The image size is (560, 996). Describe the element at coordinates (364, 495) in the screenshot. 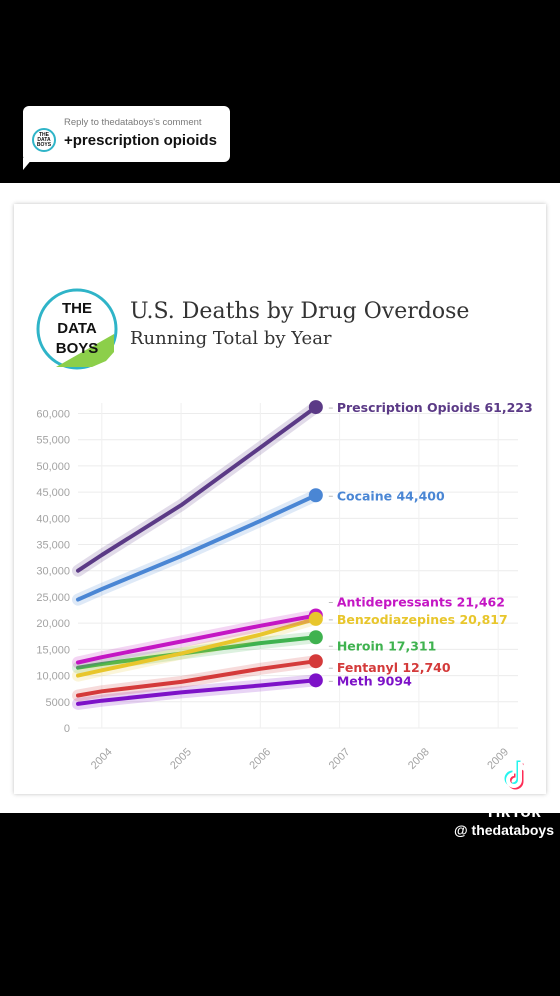

I see `series-name: Cocaine` at that location.